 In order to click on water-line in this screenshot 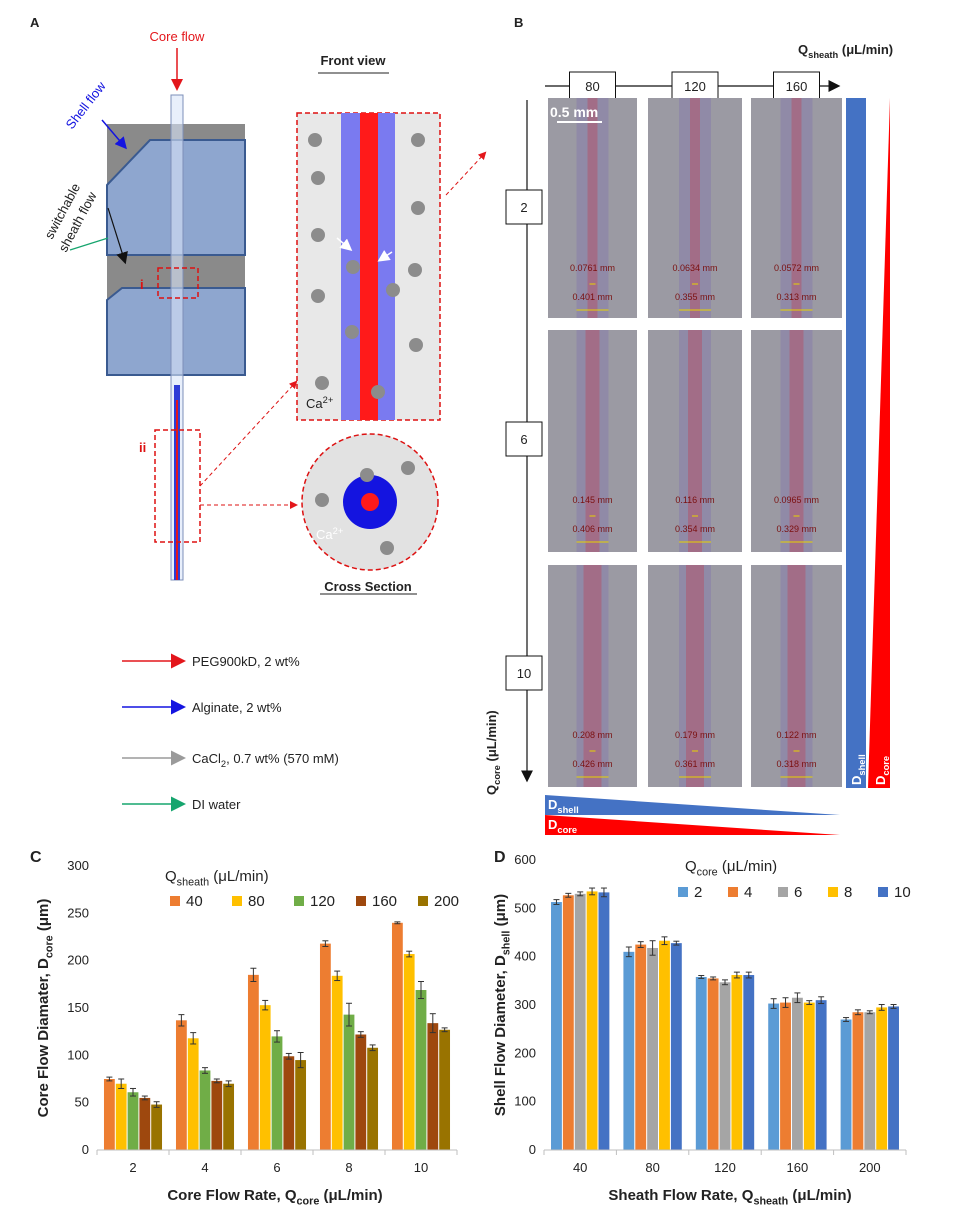, I will do `click(89, 244)`.